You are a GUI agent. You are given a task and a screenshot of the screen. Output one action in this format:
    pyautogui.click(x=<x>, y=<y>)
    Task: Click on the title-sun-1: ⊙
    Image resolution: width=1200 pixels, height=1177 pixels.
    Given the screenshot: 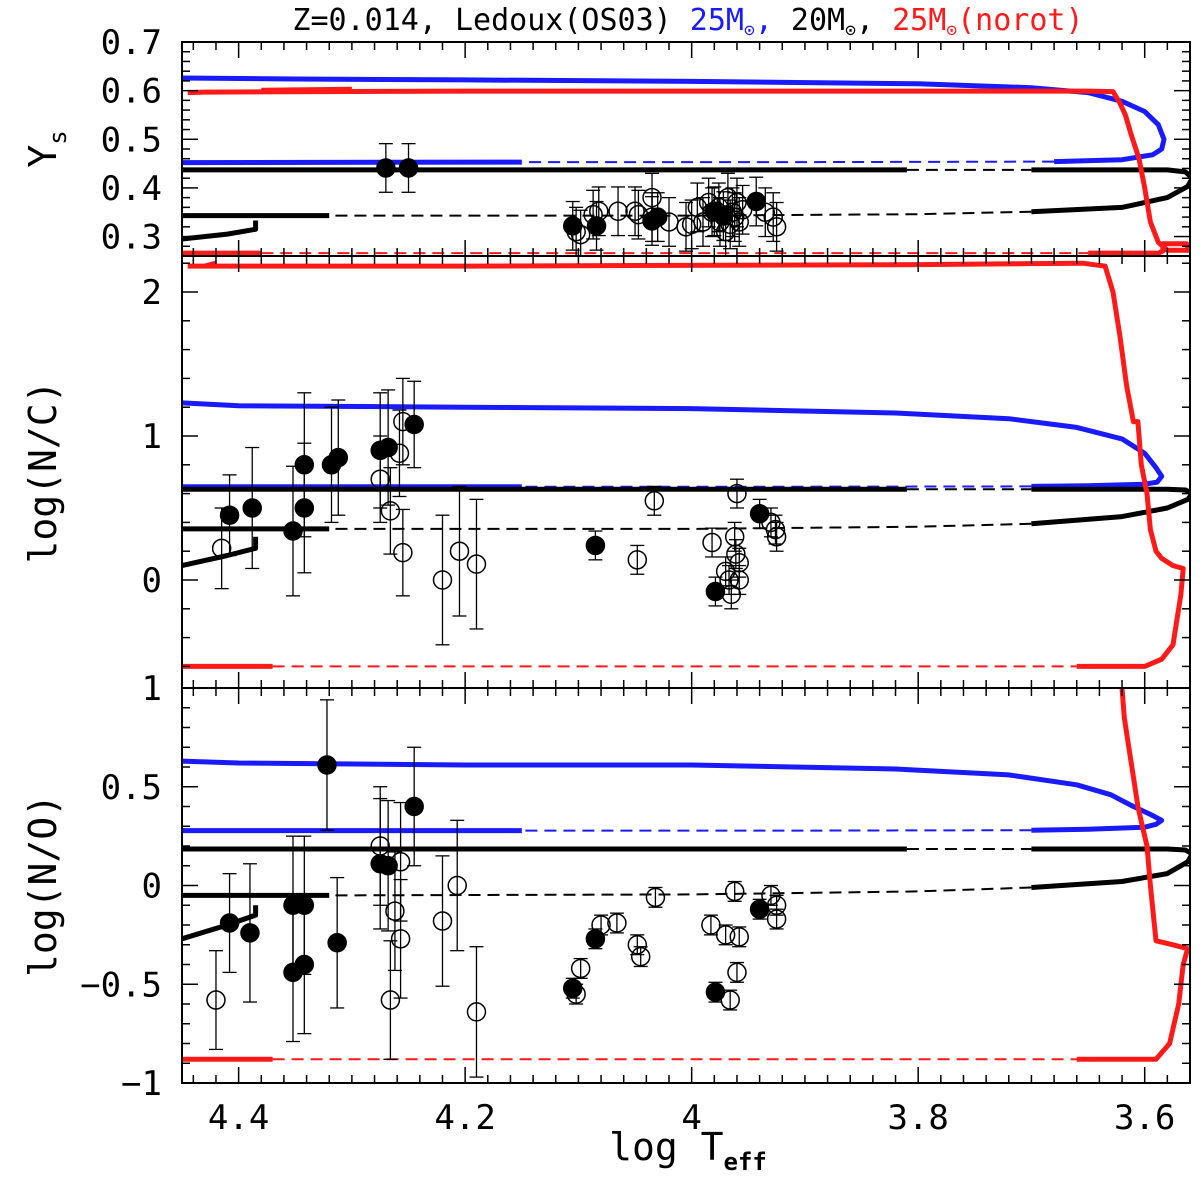 What is the action you would take?
    pyautogui.click(x=749, y=30)
    